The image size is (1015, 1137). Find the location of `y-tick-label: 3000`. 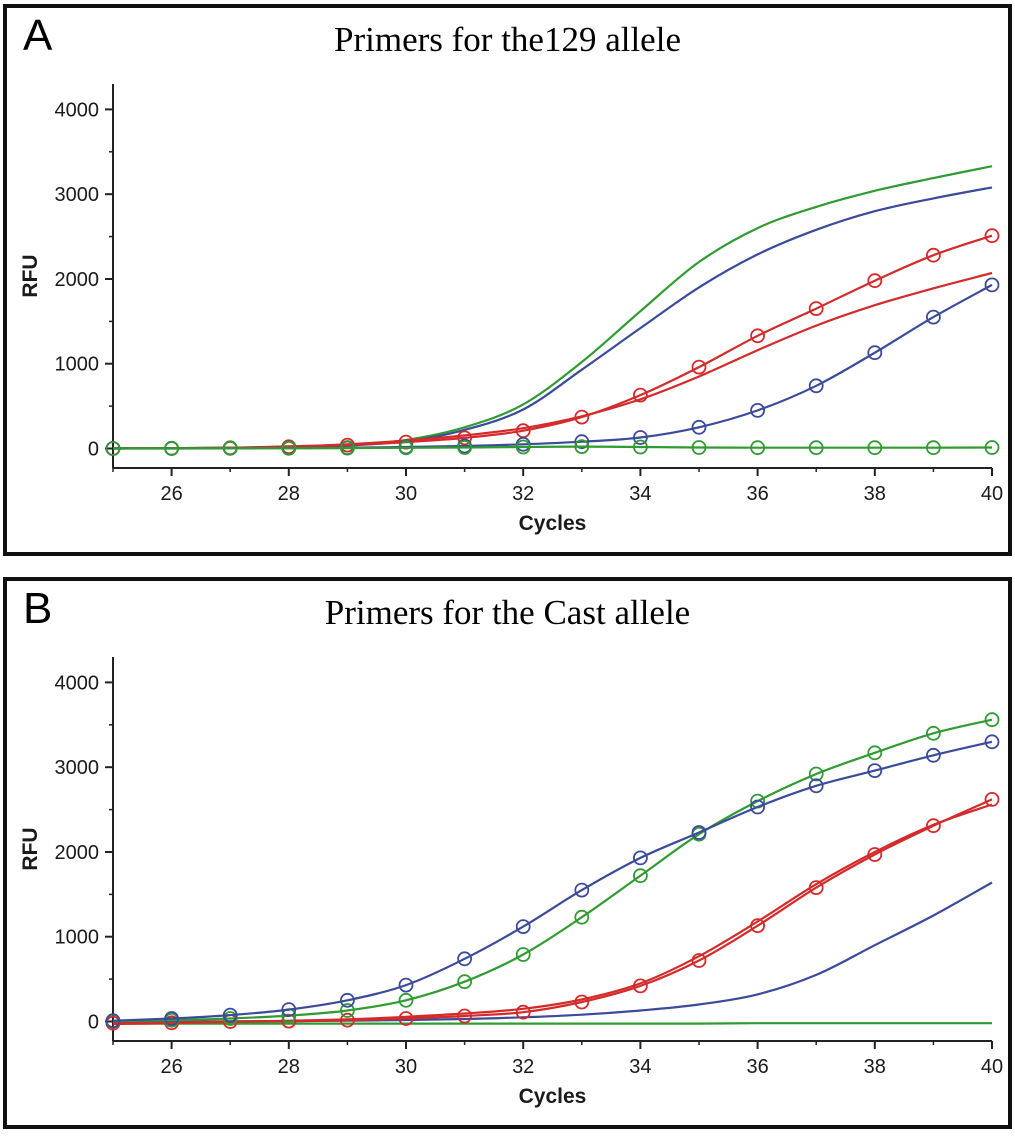

y-tick-label: 3000 is located at coordinates (77, 768).